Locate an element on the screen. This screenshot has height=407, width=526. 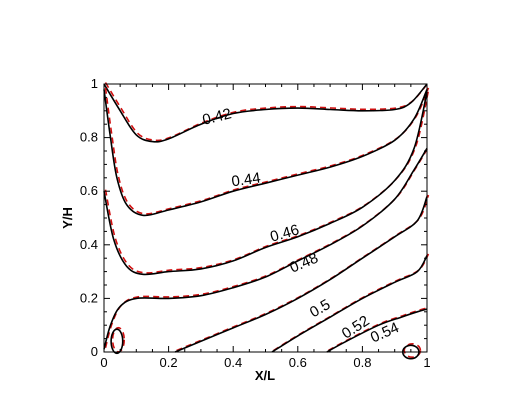
y-tick-label: 0.8 is located at coordinates (89, 137).